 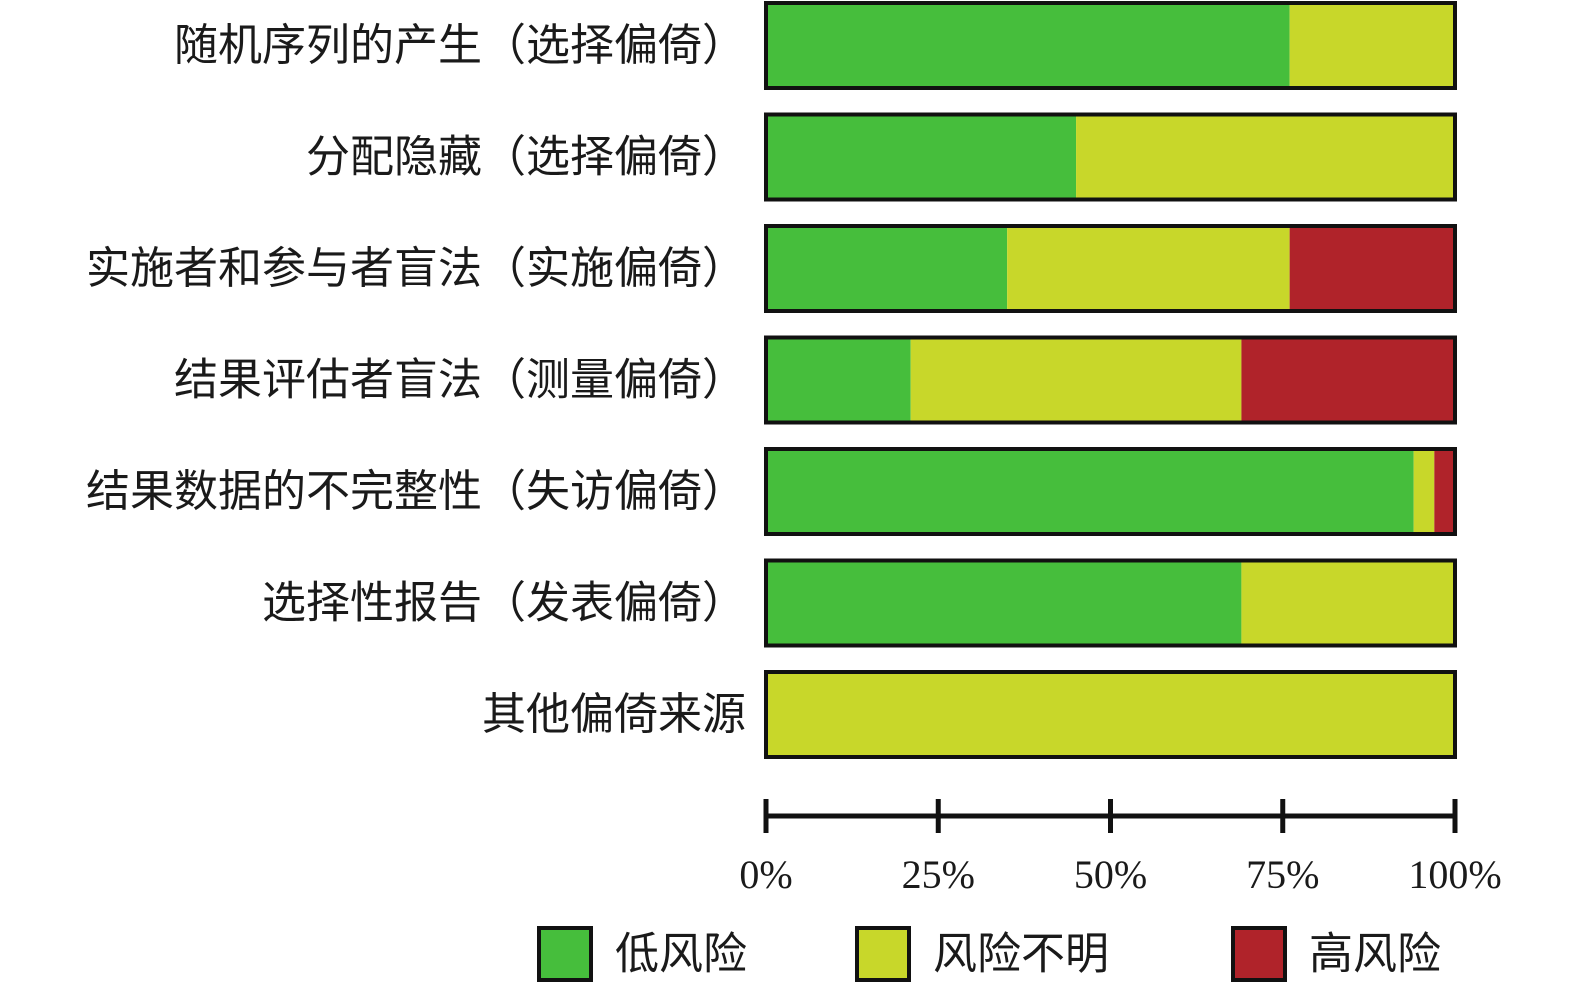 I want to click on legend-label-1: 低风险, so click(x=681, y=954).